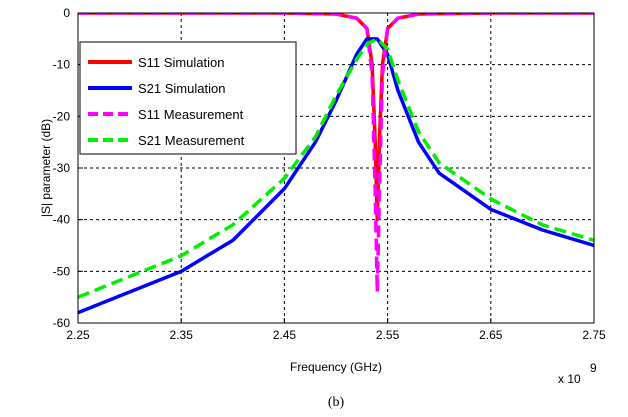 The image size is (628, 417). I want to click on legend-label: S11 Measurement, so click(191, 114).